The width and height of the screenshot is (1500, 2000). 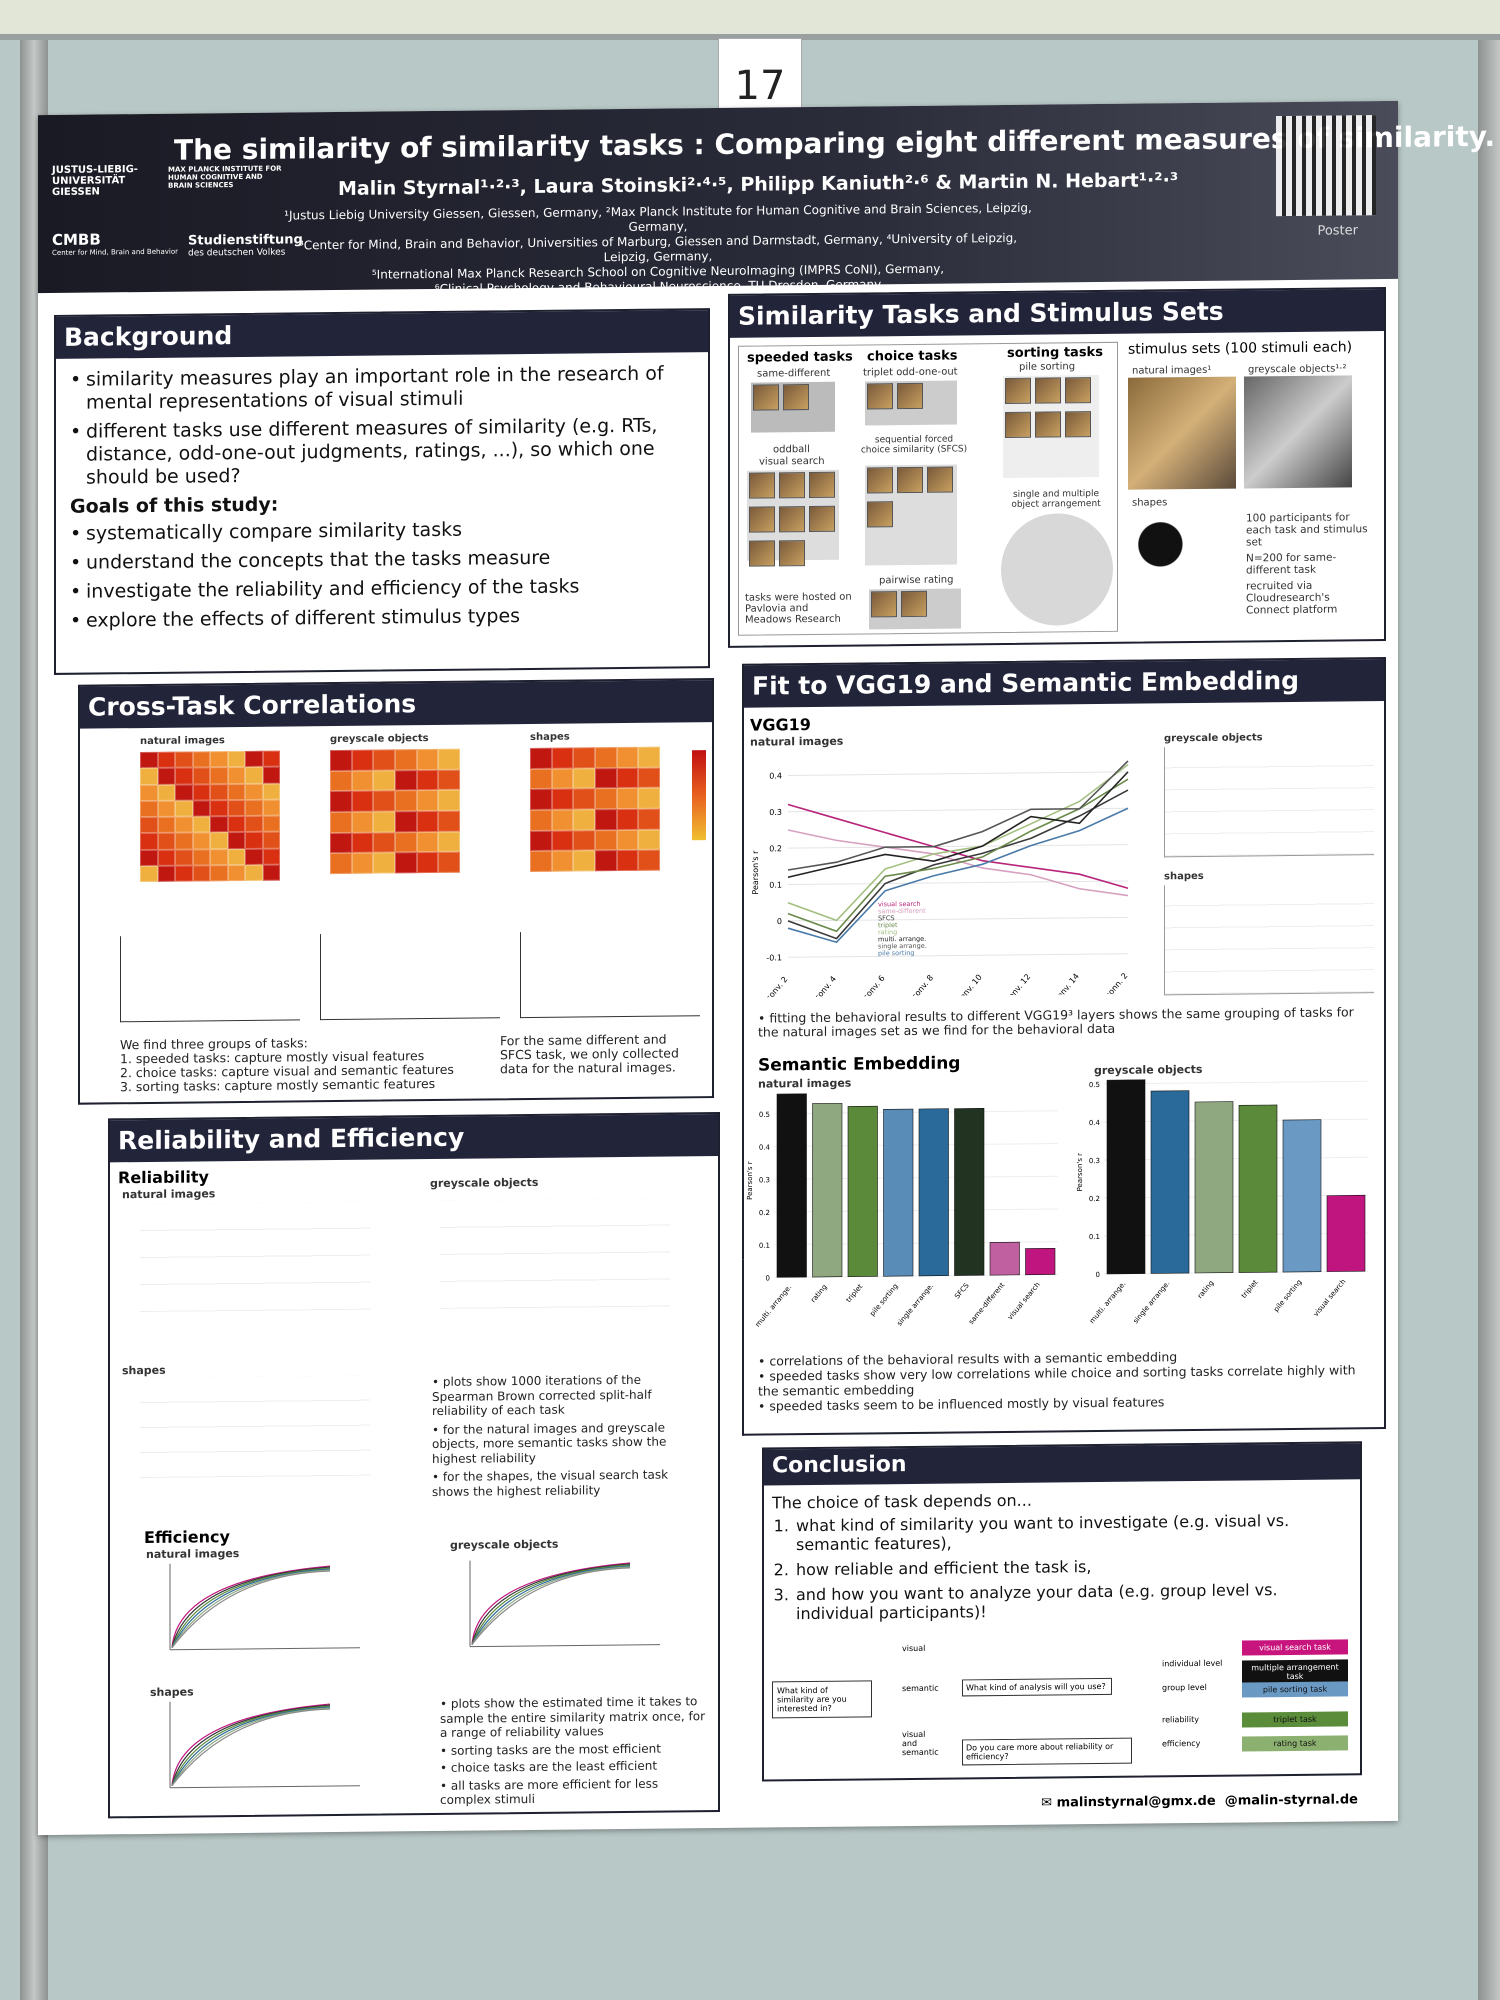 What do you see at coordinates (1062, 1464) in the screenshot?
I see `conclusion-title: Conclusion` at bounding box center [1062, 1464].